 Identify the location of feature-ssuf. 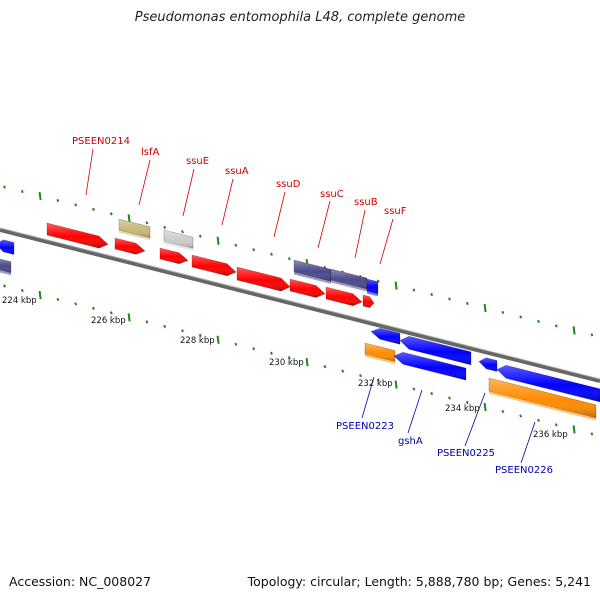
(368, 301).